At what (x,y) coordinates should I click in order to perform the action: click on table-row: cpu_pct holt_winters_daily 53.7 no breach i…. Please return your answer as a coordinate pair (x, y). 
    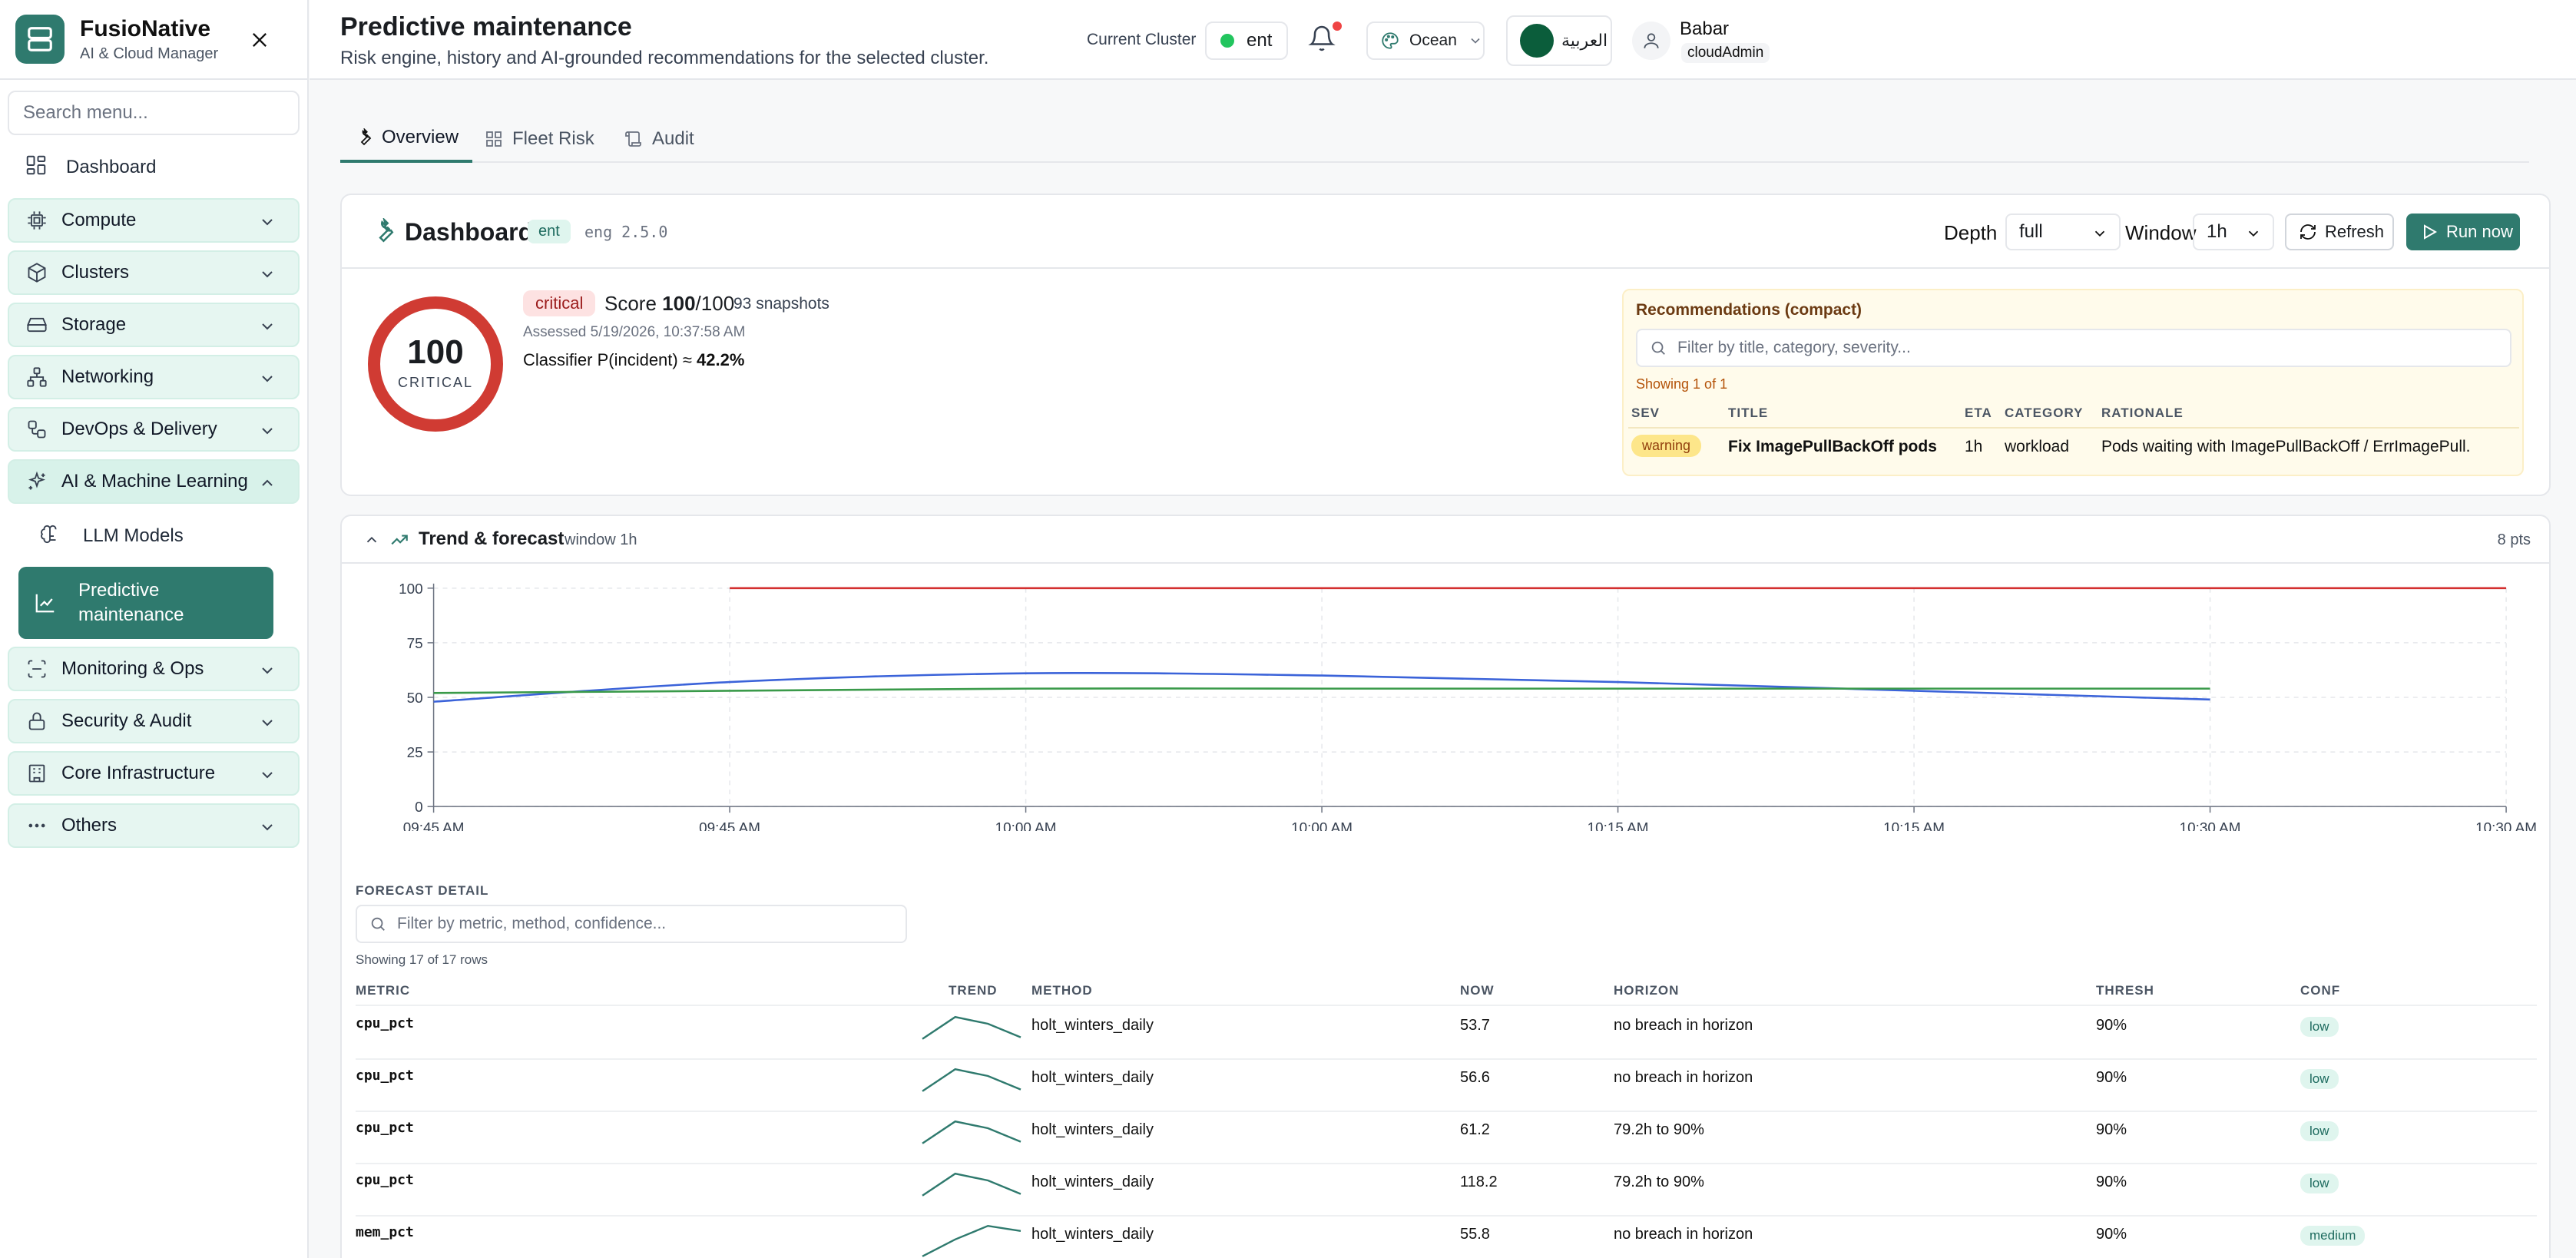
    Looking at the image, I should click on (1445, 1034).